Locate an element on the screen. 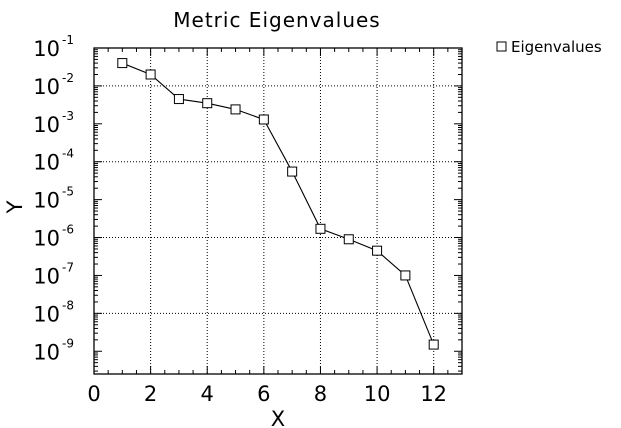 The width and height of the screenshot is (621, 428). y-tick-exponent: -5 is located at coordinates (68, 192).